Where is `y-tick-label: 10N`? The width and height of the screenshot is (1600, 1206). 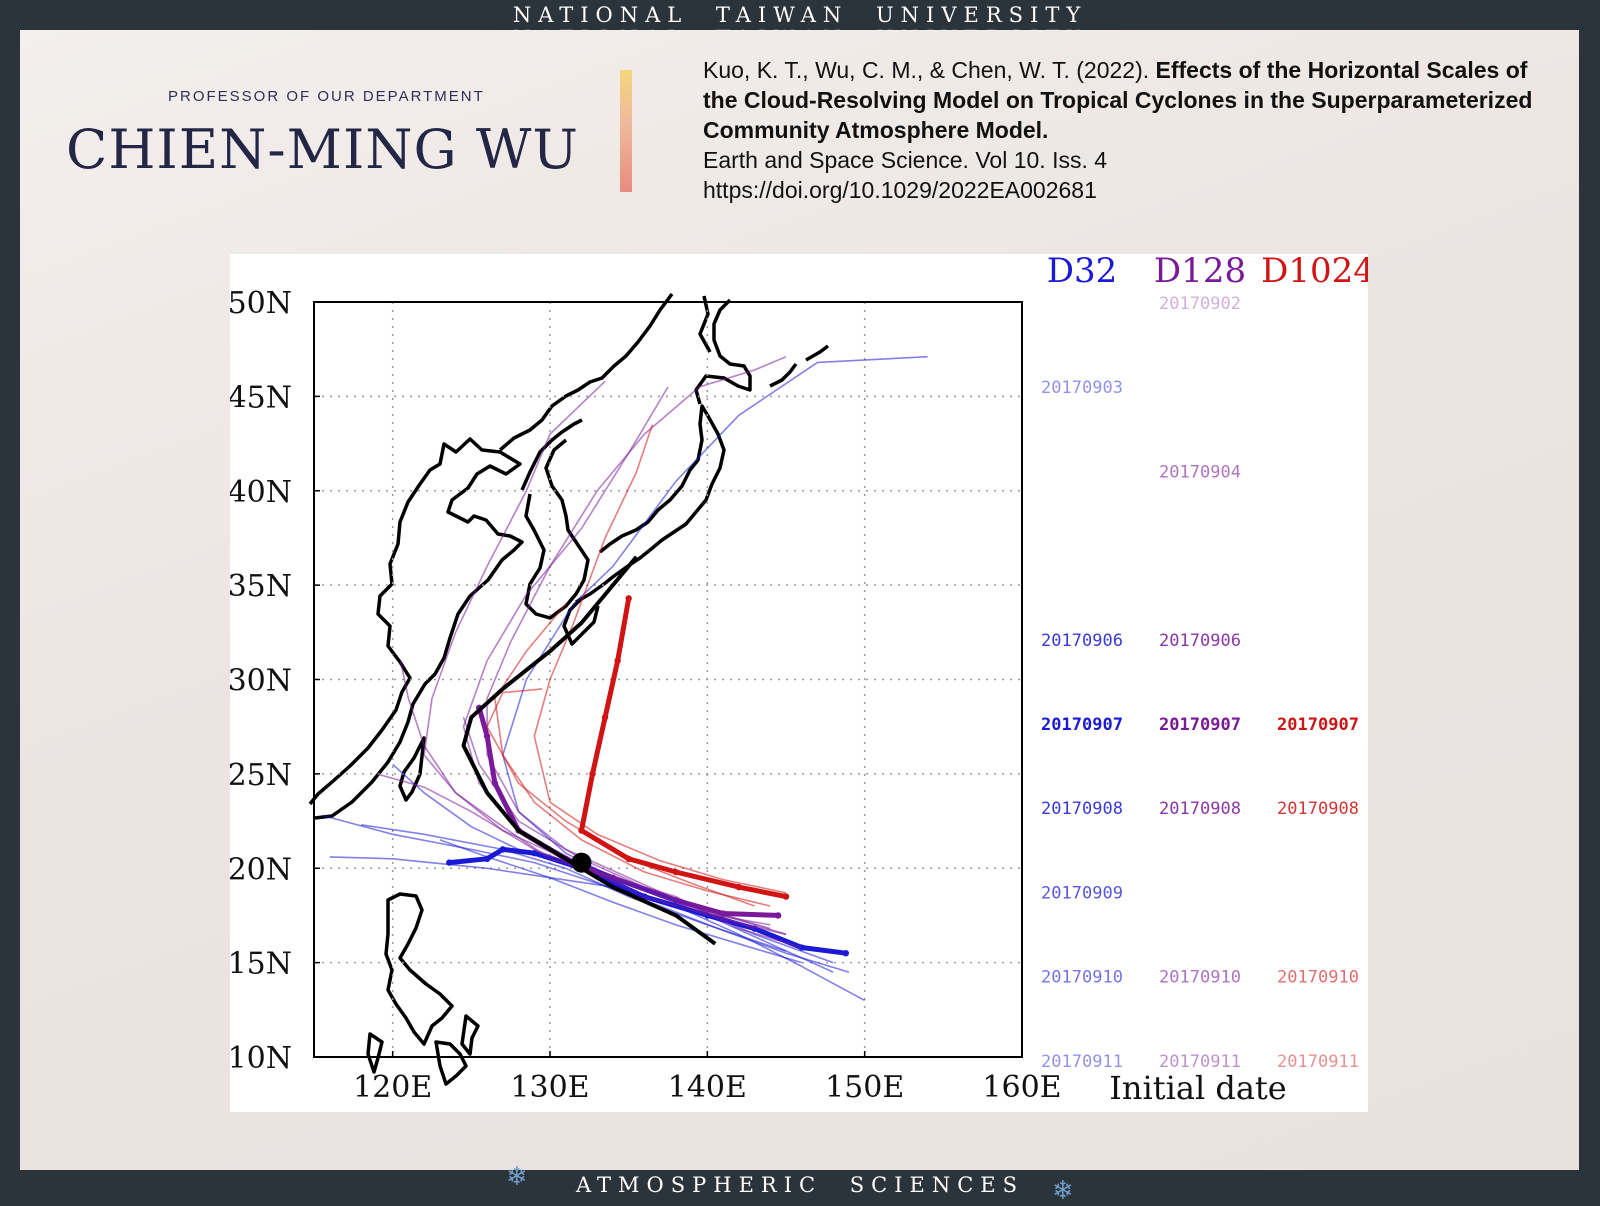
y-tick-label: 10N is located at coordinates (261, 1058).